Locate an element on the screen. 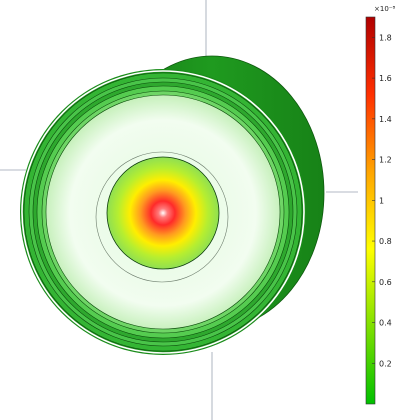 This screenshot has height=420, width=420. colorbar-ticks: 0.2 0.4 0.6 0.8 1 1.2 1.4 1.6 1.8 is located at coordinates (382, 200).